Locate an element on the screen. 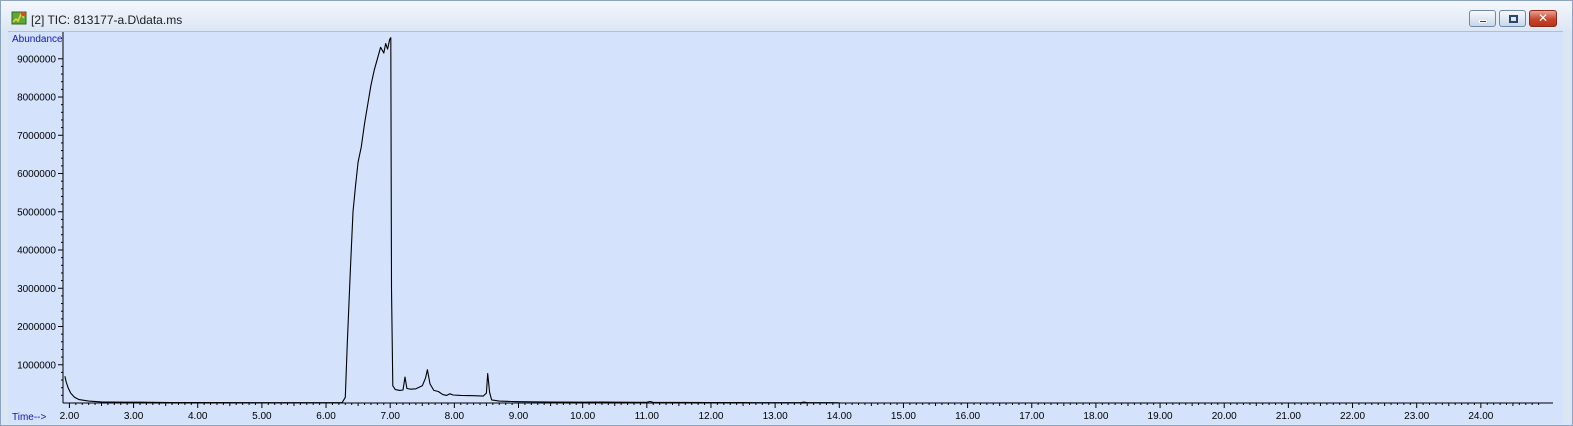 The width and height of the screenshot is (1573, 426). close-button: ✕ is located at coordinates (1543, 18).